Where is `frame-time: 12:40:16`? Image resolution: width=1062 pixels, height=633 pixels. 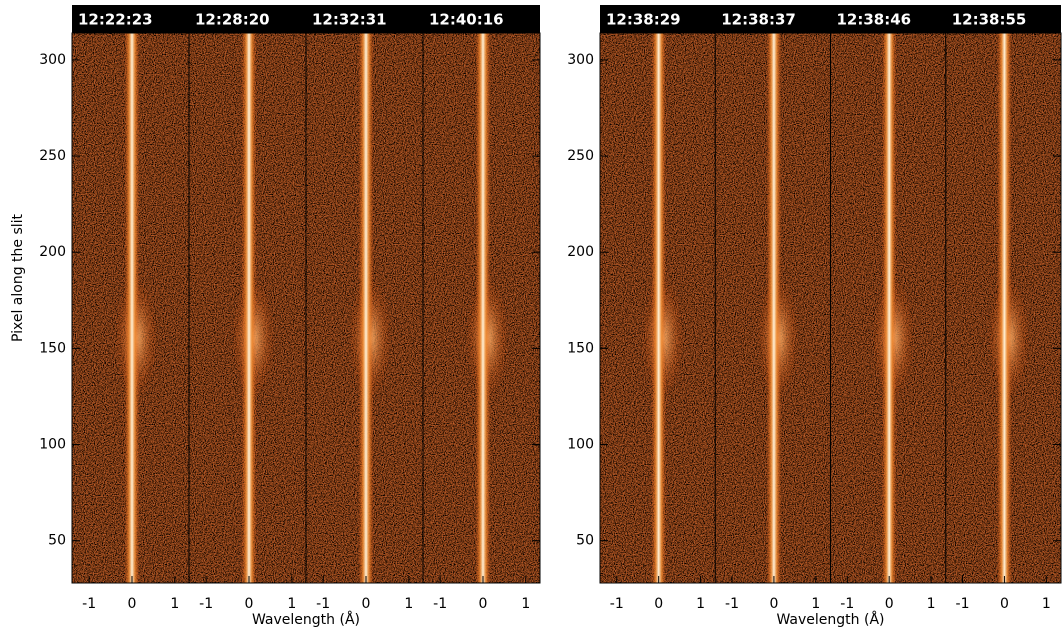 frame-time: 12:40:16 is located at coordinates (466, 20).